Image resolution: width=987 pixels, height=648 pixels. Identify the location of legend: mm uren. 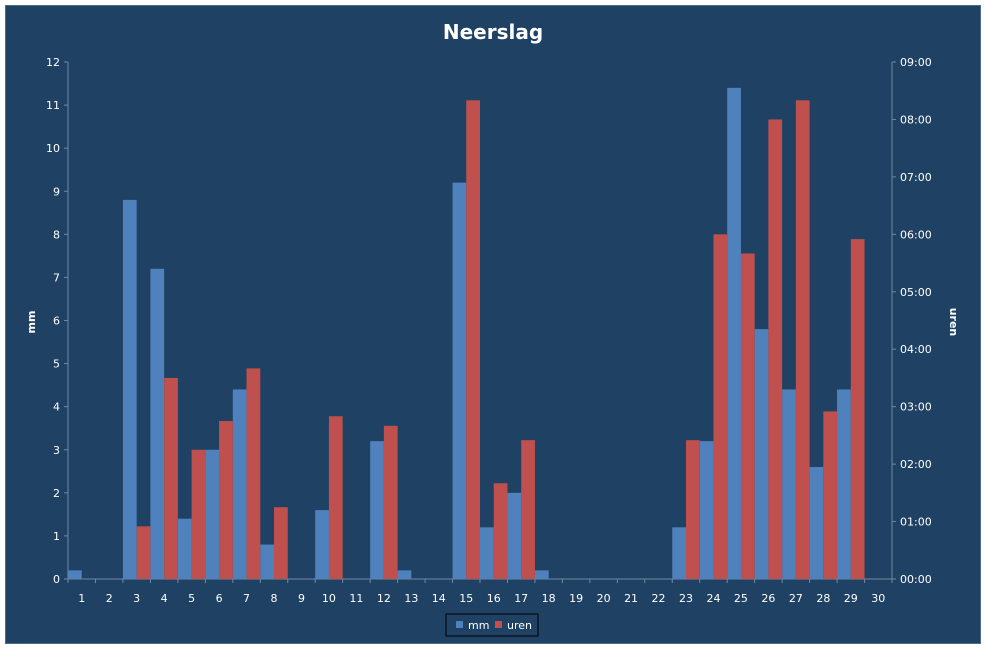
(492, 625).